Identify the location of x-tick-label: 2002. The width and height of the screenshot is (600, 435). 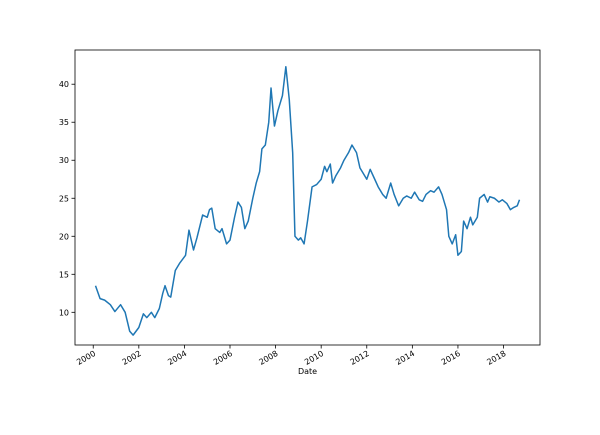
(132, 358).